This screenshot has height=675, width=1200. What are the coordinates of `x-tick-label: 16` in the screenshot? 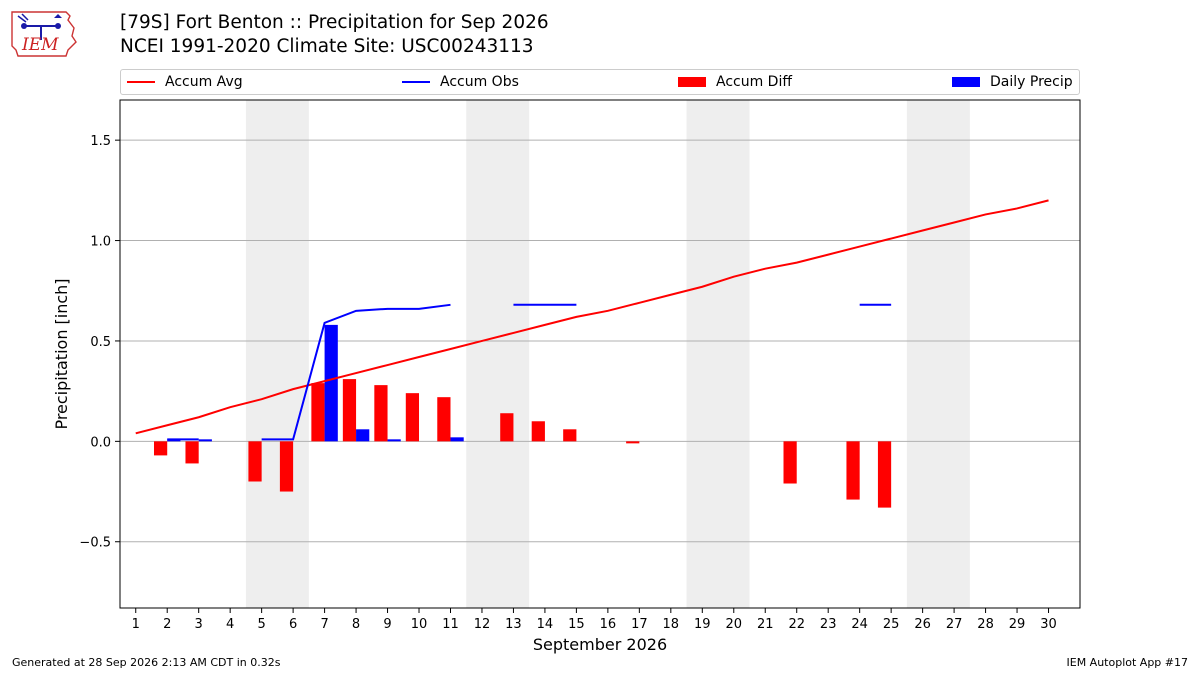 It's located at (608, 624).